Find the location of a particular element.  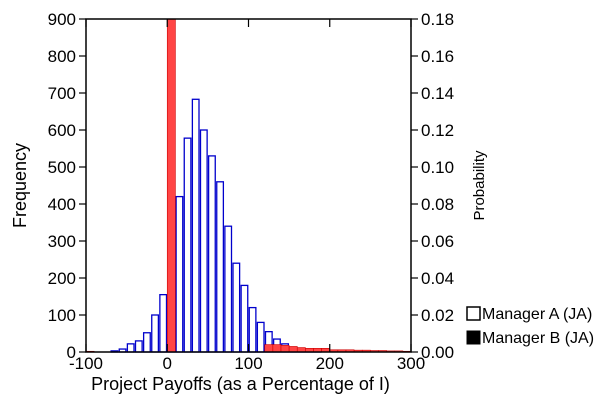

legend: Manager A (JA) Manager B (JA) is located at coordinates (530, 326).